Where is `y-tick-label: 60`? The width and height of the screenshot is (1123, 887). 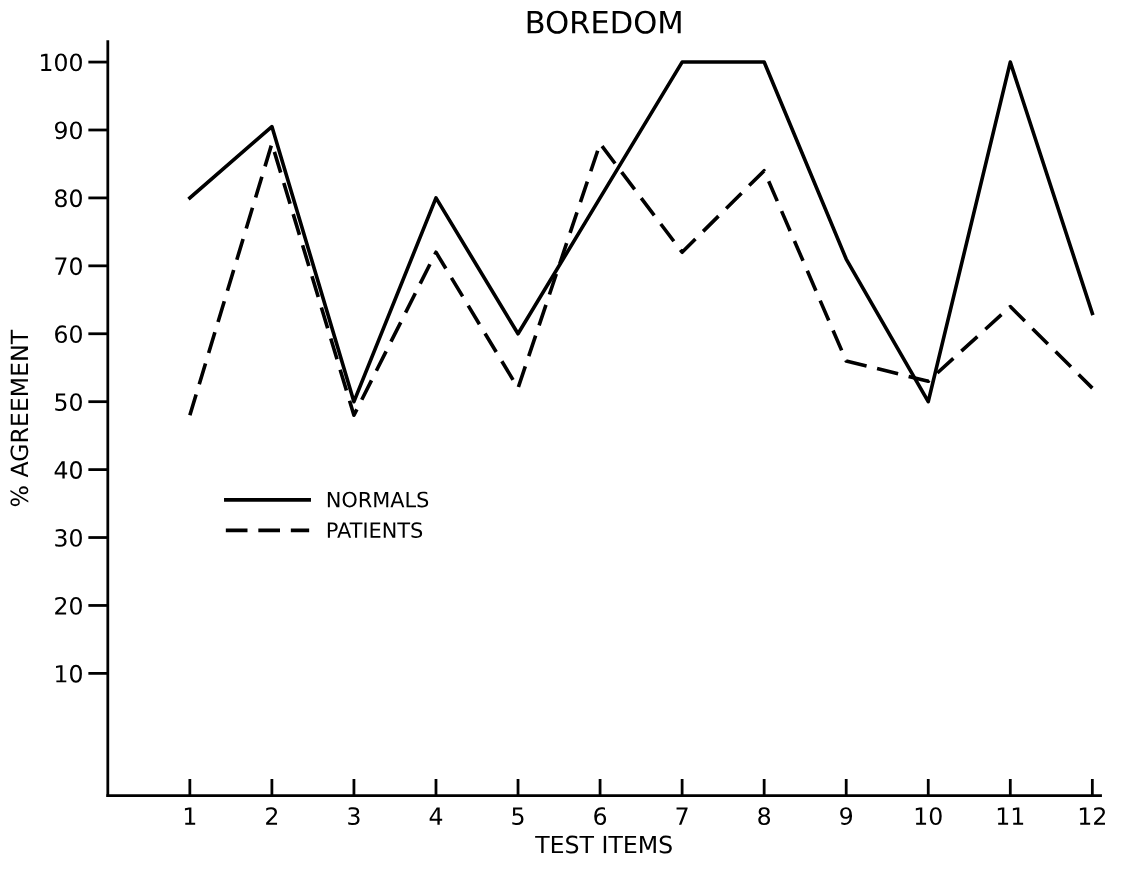
y-tick-label: 60 is located at coordinates (68, 334).